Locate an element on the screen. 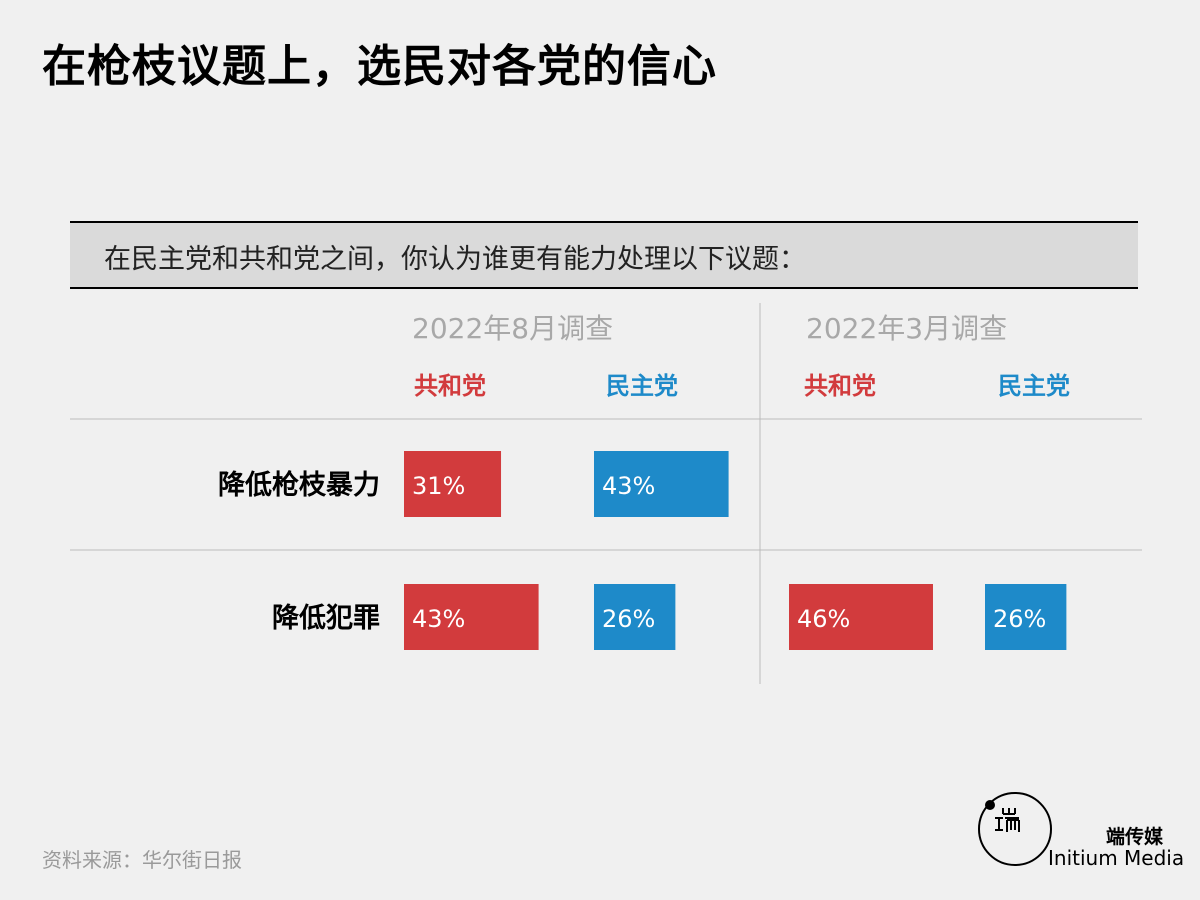 The image size is (1200, 900). source-note: 资料来源：华尔街日报 is located at coordinates (142, 860).